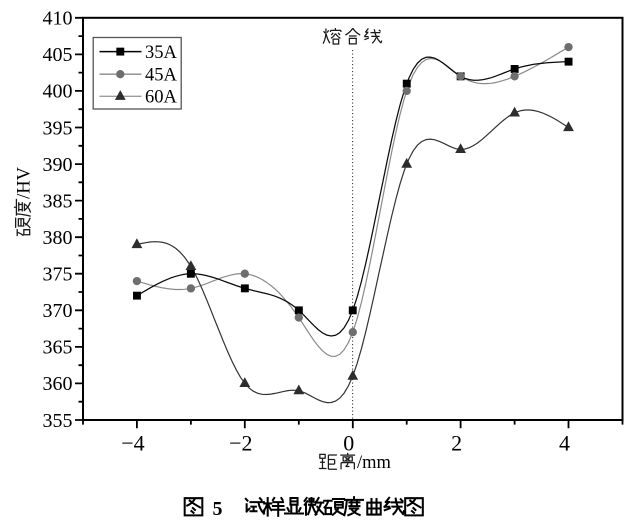 This screenshot has width=631, height=526. What do you see at coordinates (456, 443) in the screenshot?
I see `svg-text: 2` at bounding box center [456, 443].